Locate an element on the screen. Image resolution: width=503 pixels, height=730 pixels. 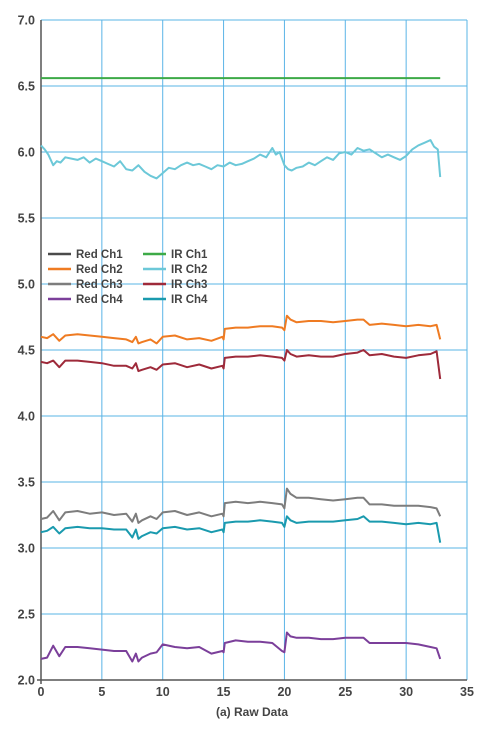
legend-label-red-ch4: Red Ch4 is located at coordinates (99, 300).